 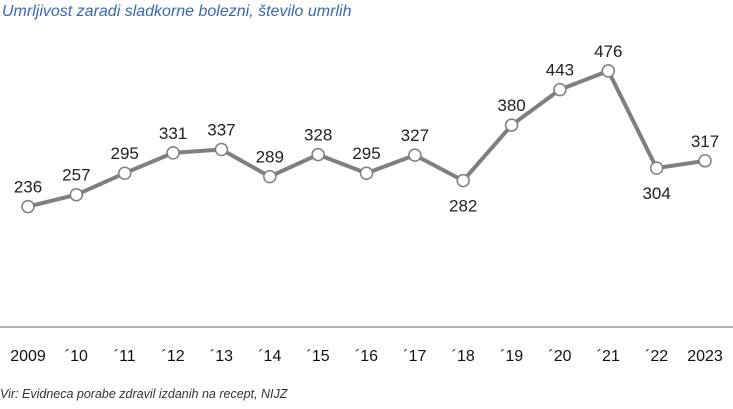 I want to click on x-tick-label: ´10, so click(x=76, y=356).